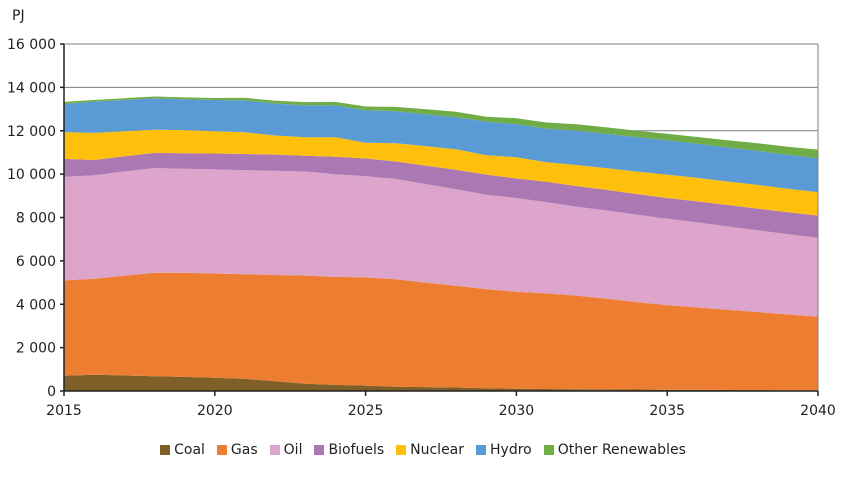  What do you see at coordinates (31, 45) in the screenshot?
I see `y-tick-label: 16 000` at bounding box center [31, 45].